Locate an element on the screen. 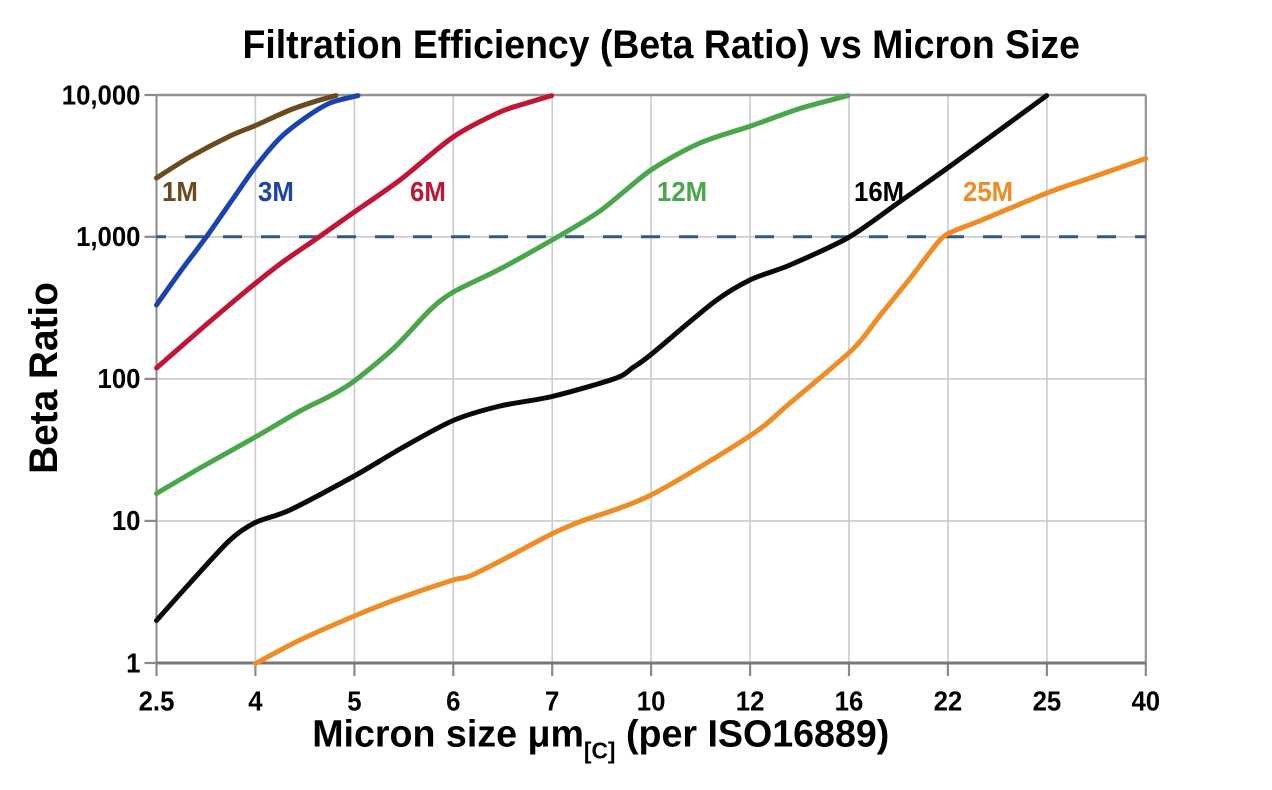 The width and height of the screenshot is (1272, 790). svg-text: 2.5 is located at coordinates (157, 701).